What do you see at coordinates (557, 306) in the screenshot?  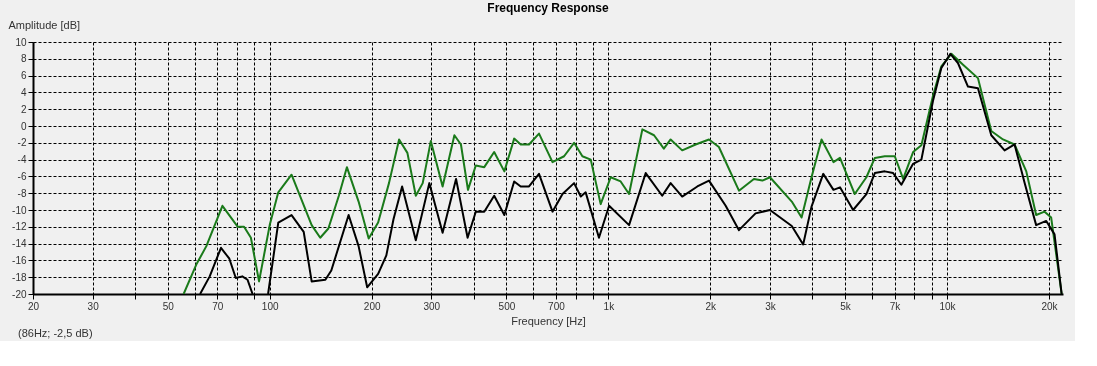 I see `x-tick-label: 700` at bounding box center [557, 306].